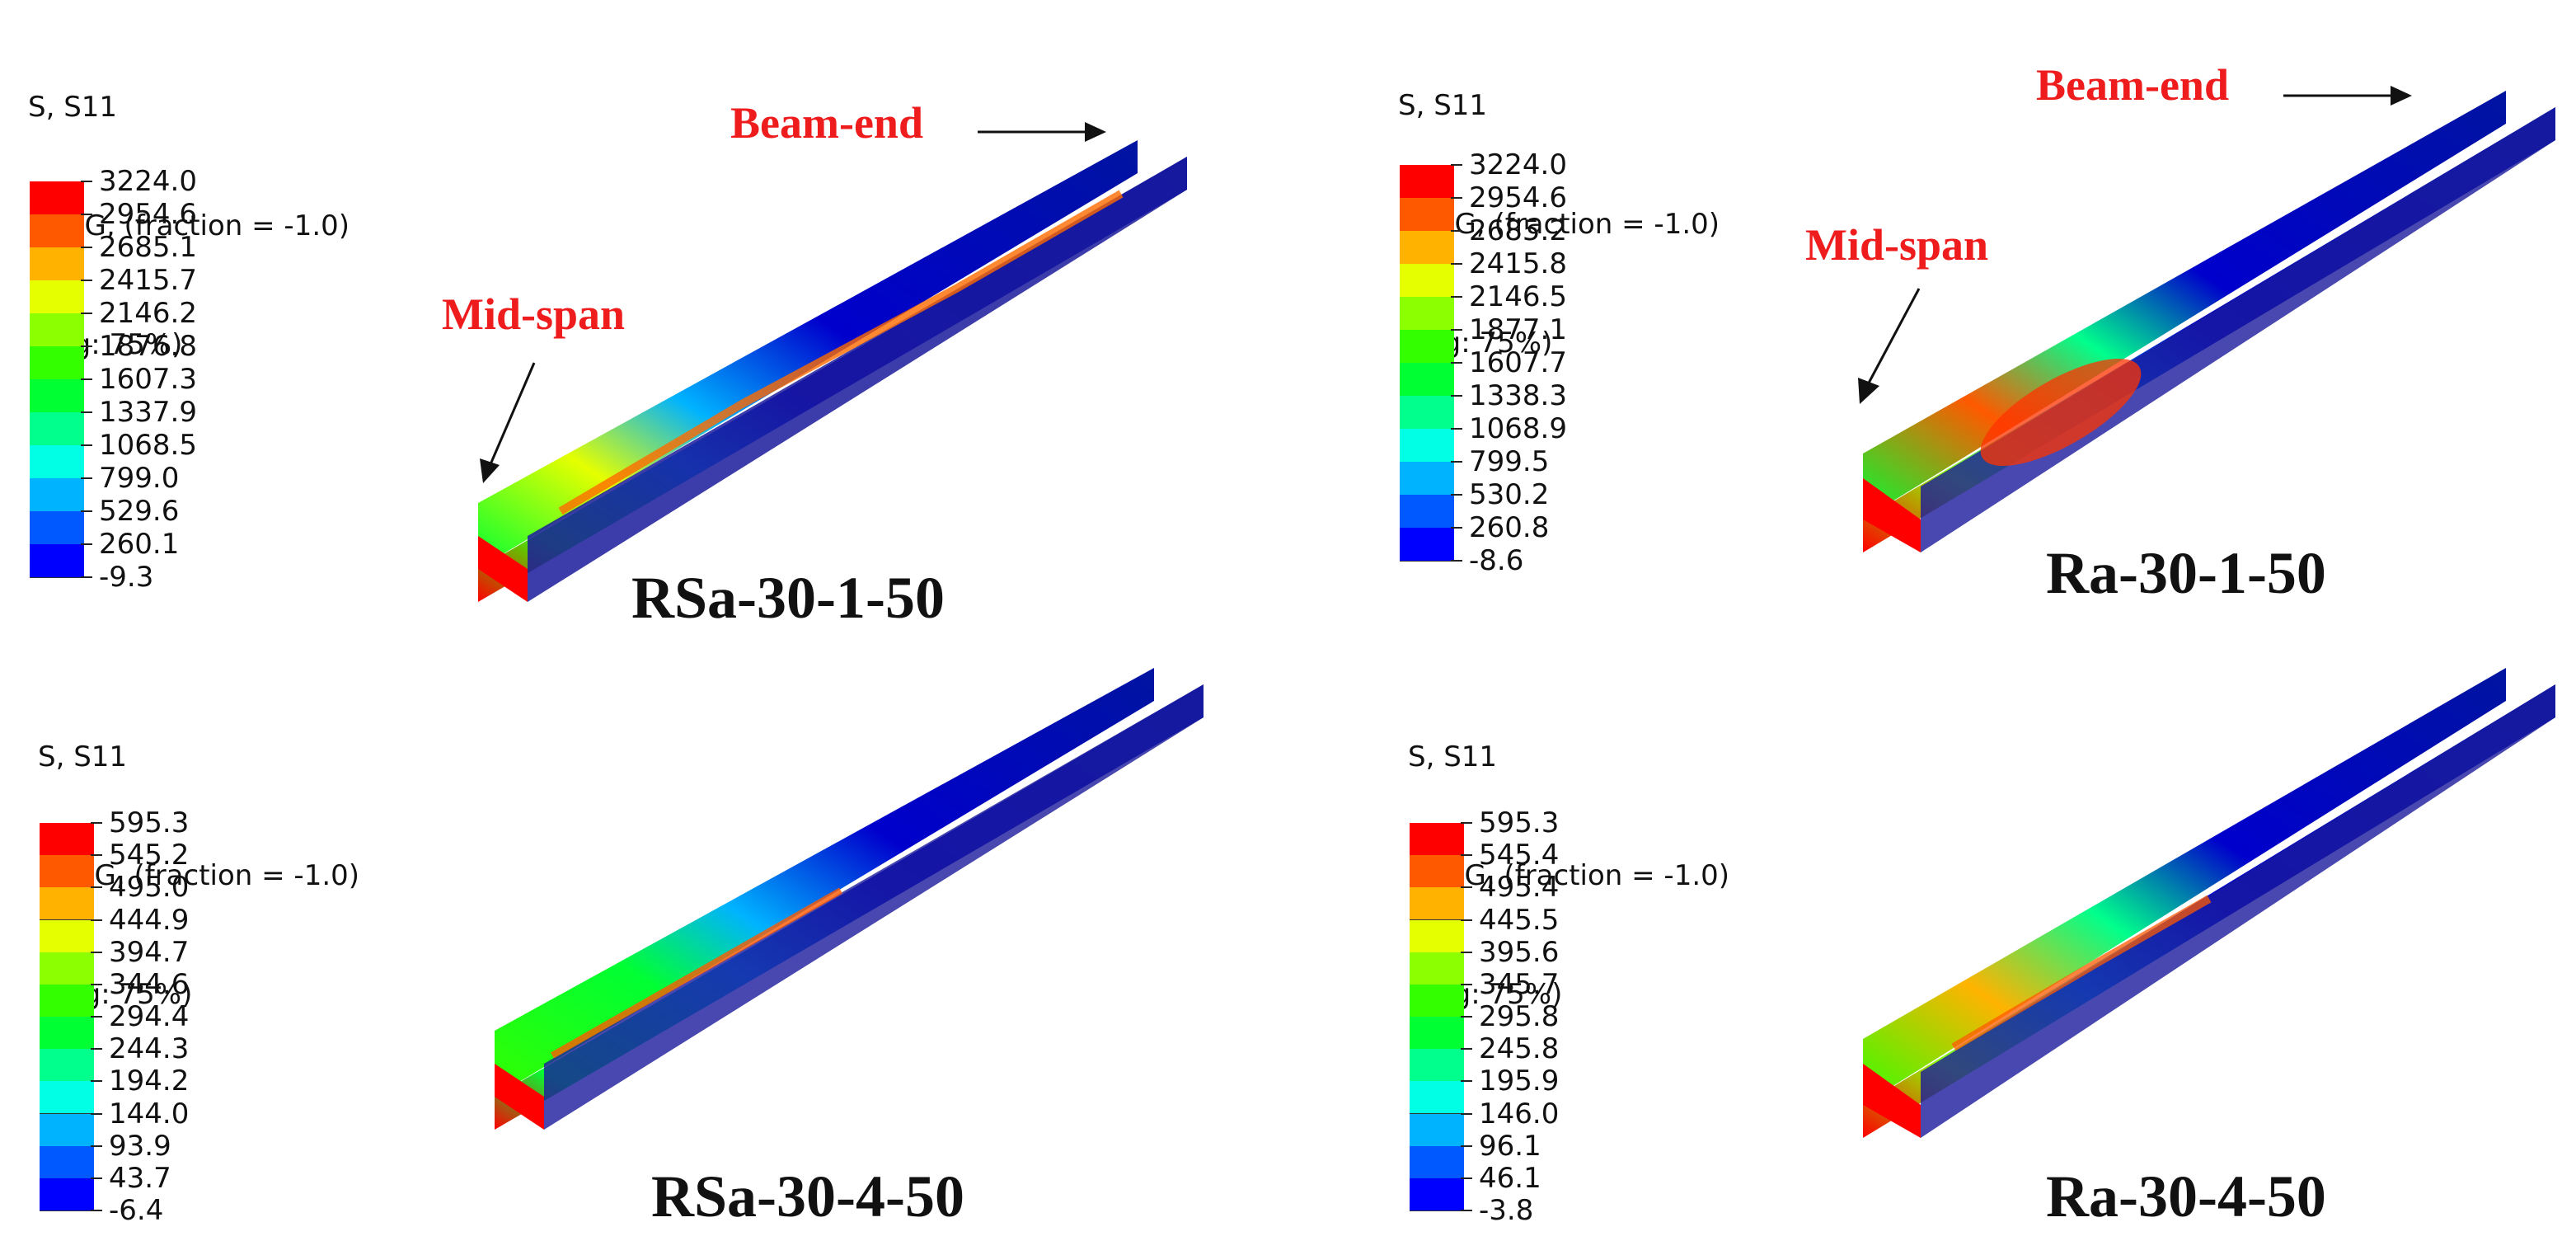 The width and height of the screenshot is (2576, 1255). Describe the element at coordinates (2186, 573) in the screenshot. I see `model-caption: Ra-30-1-50` at that location.